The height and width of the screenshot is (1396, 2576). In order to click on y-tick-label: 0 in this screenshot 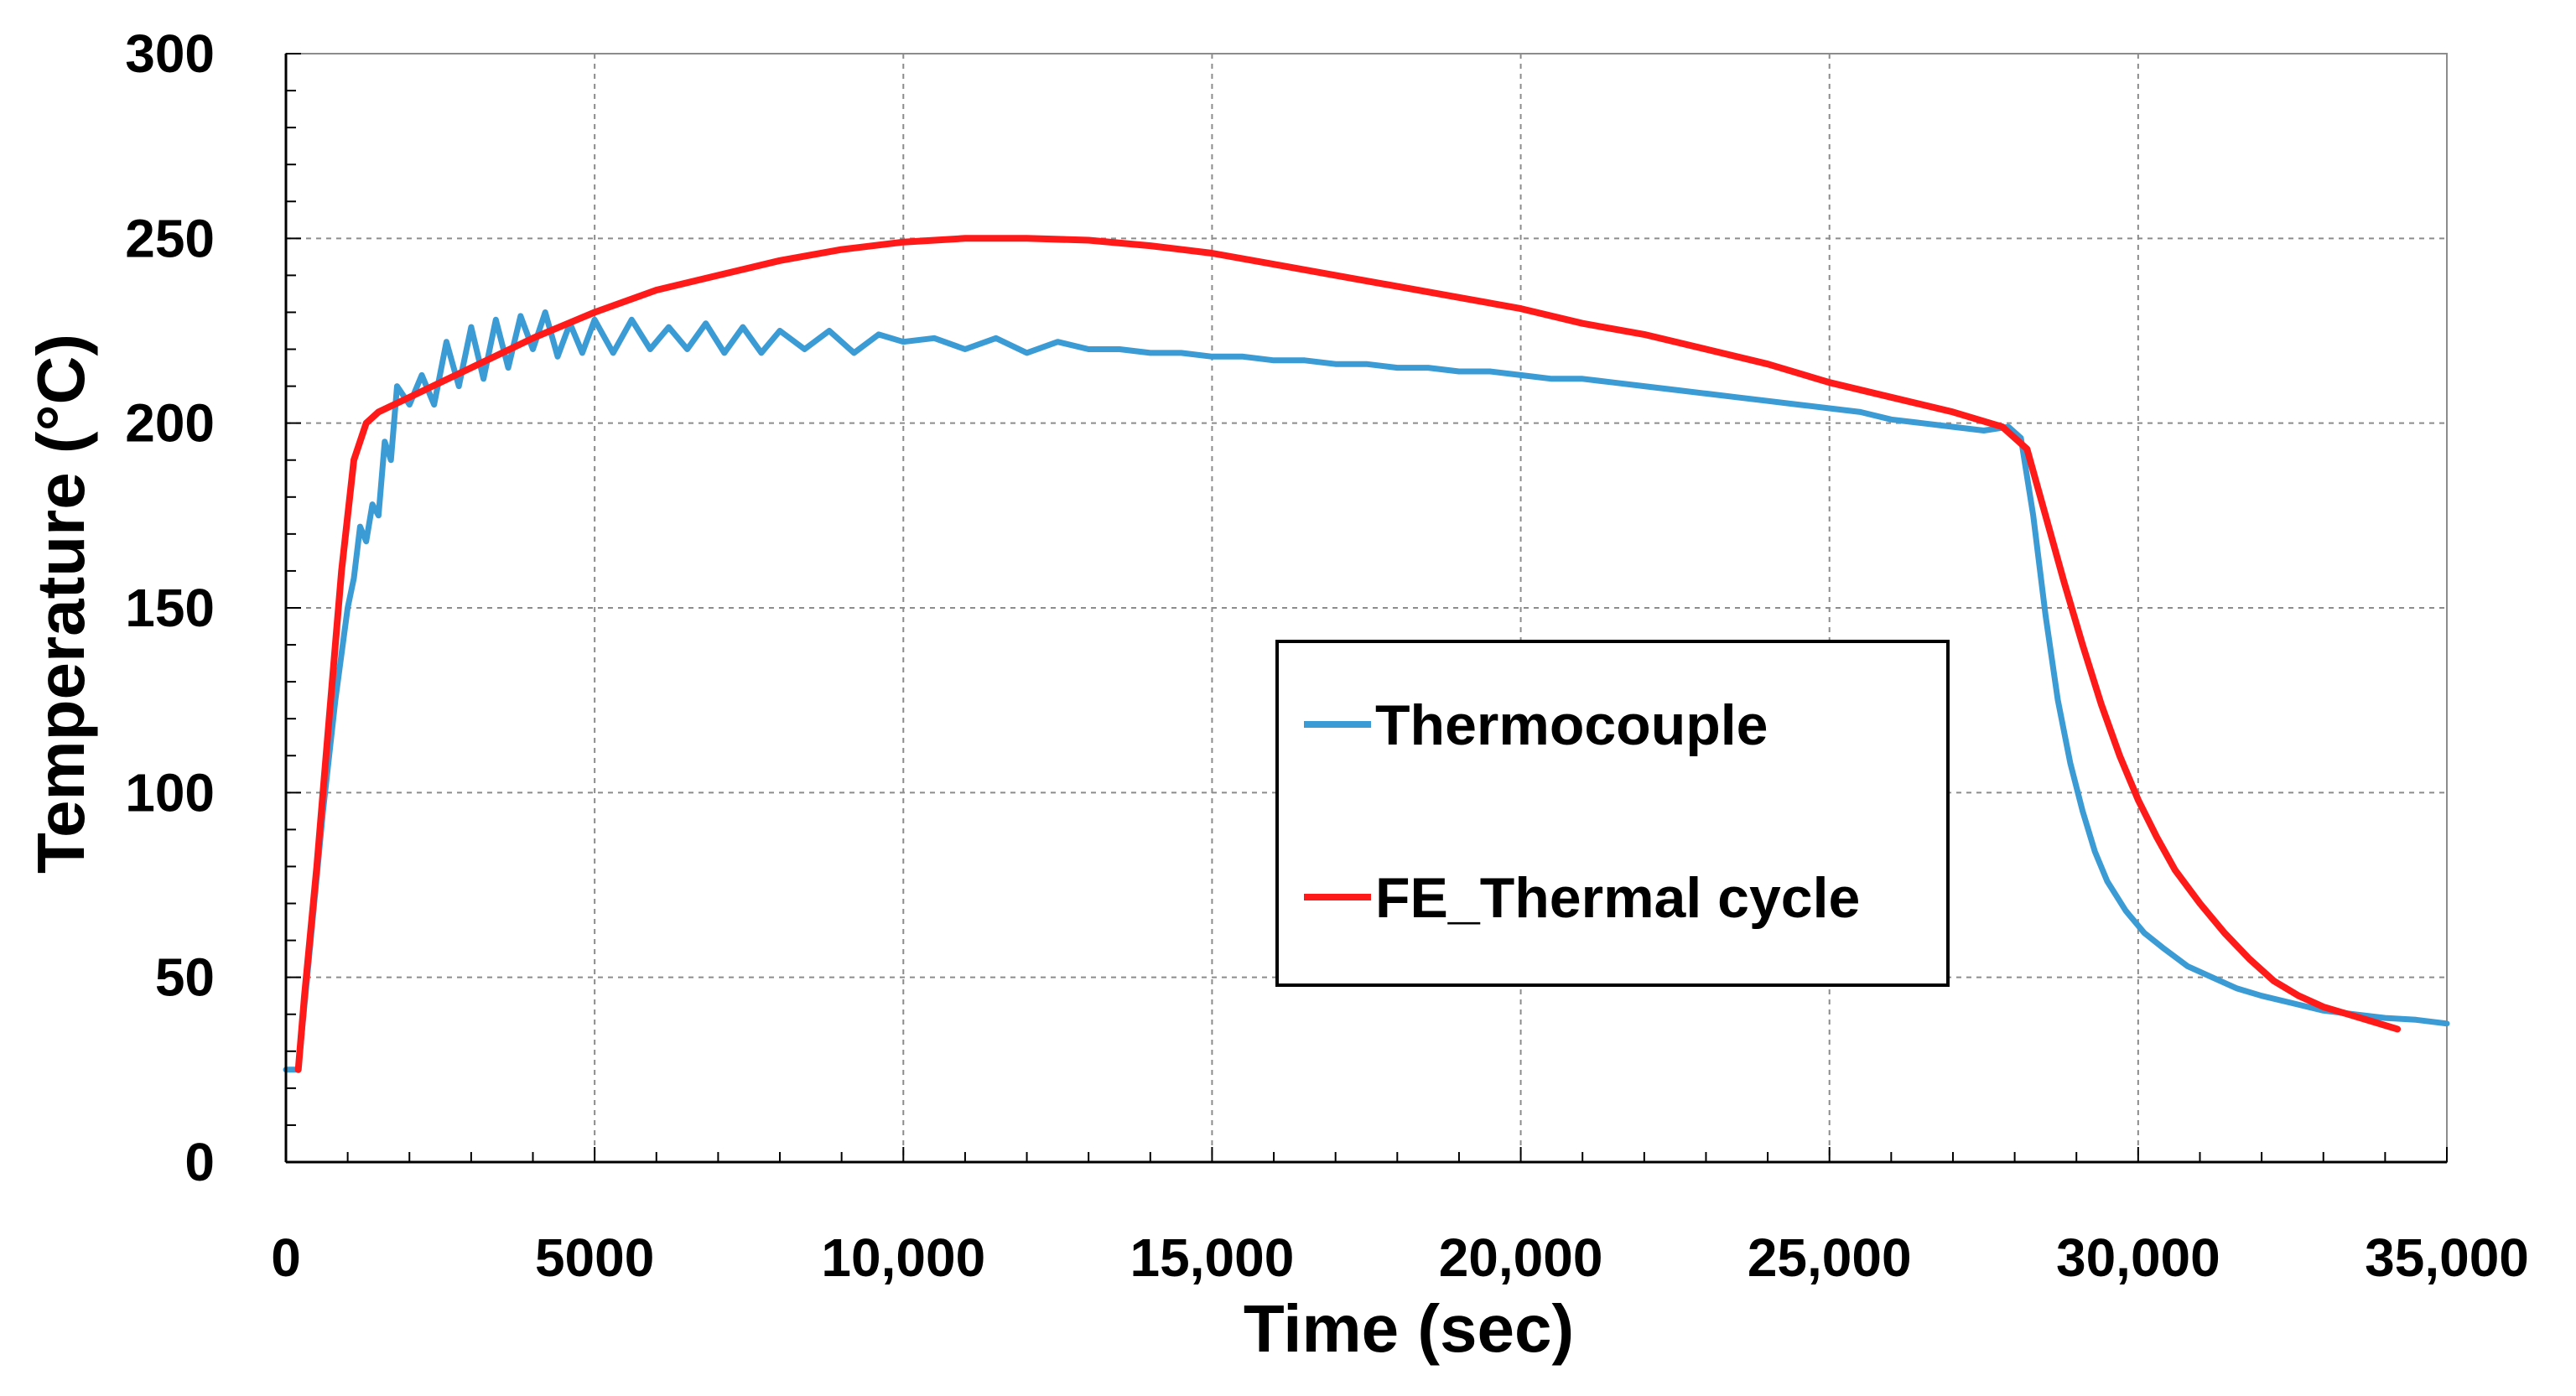, I will do `click(199, 1162)`.